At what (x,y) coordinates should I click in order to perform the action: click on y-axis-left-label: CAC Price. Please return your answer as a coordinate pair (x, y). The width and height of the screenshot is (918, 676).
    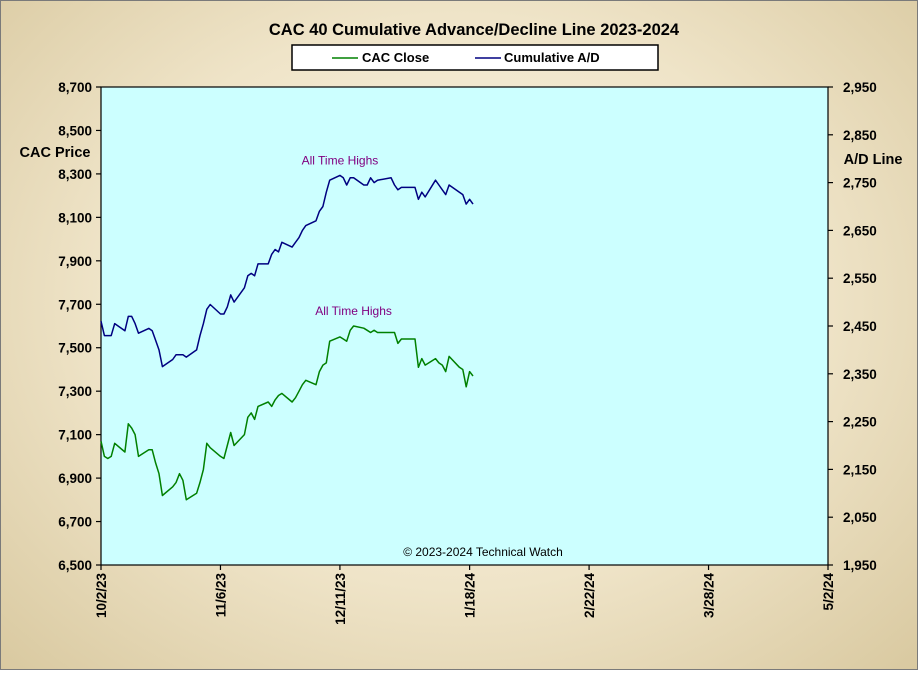
    Looking at the image, I should click on (55, 153).